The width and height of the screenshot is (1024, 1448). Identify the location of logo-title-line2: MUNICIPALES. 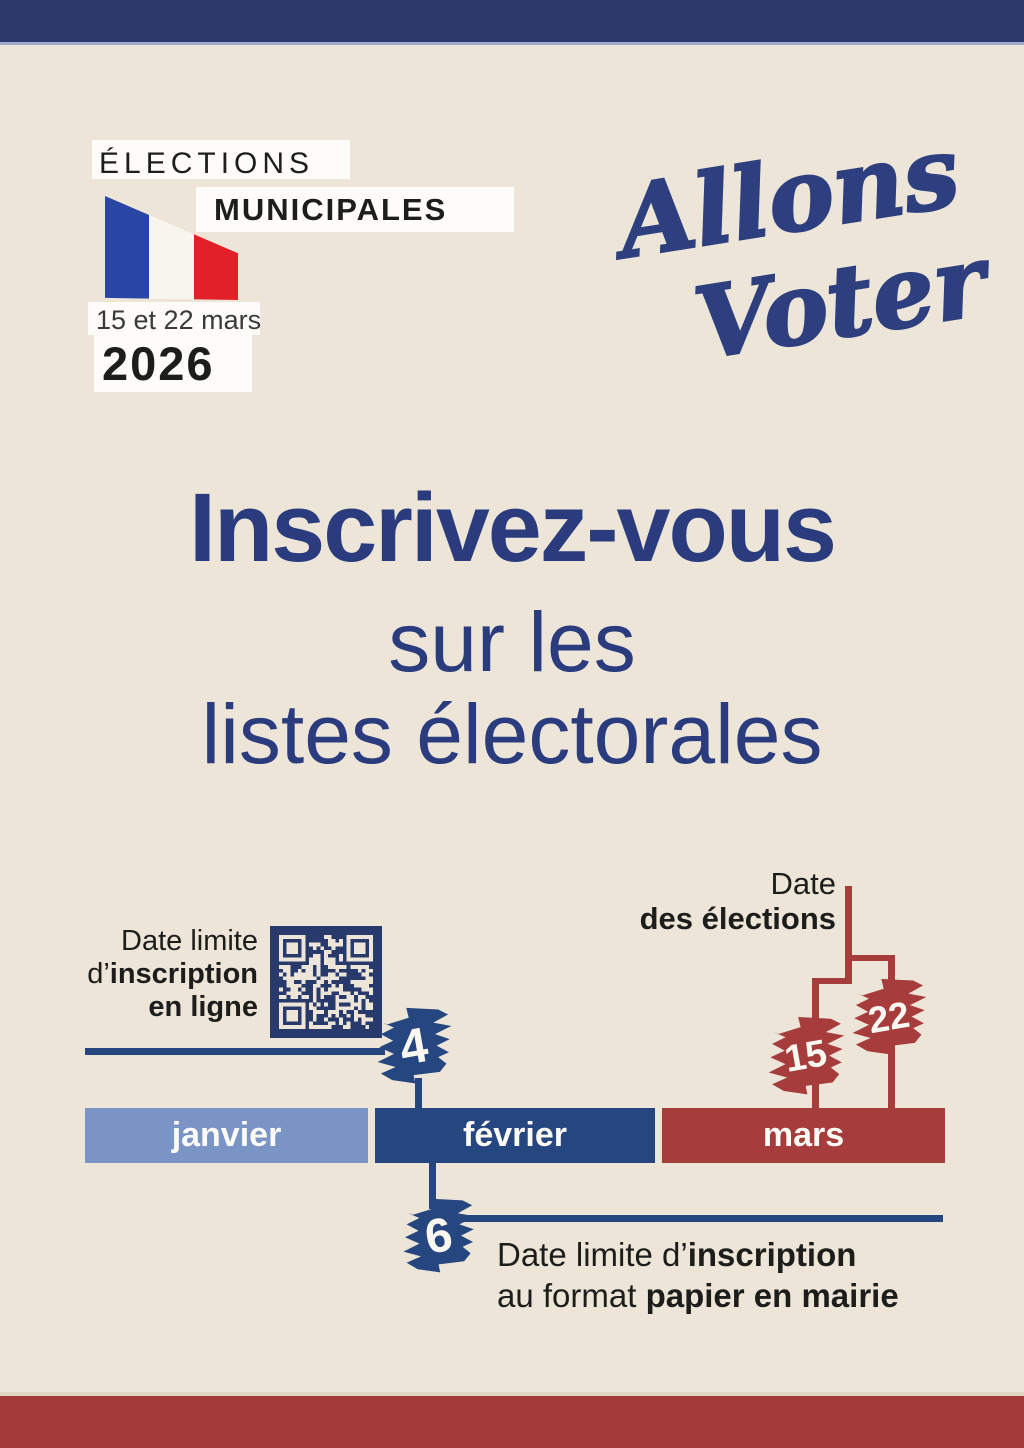
(331, 209).